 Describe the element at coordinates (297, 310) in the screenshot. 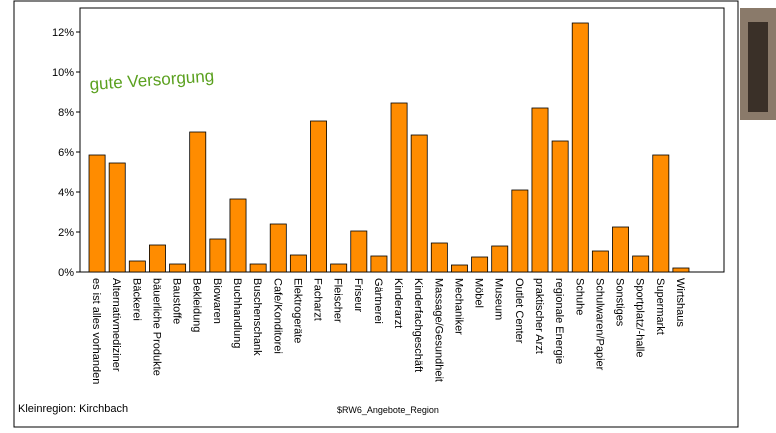

I see `x-tick-label: Elektrogeräte` at that location.